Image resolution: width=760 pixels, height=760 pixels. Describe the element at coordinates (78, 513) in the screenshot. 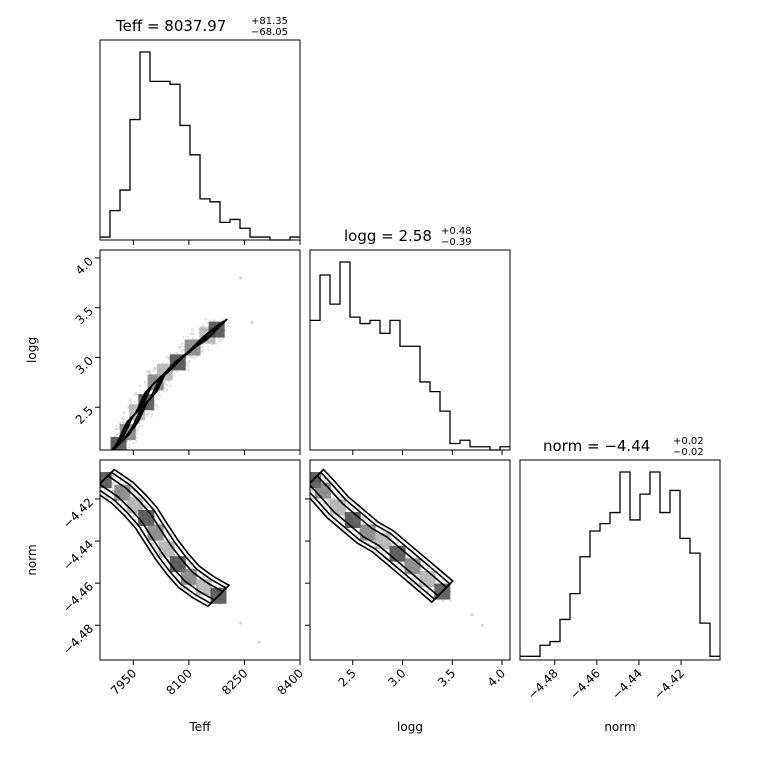

I see `y-tick-label-norm: −4.42` at that location.